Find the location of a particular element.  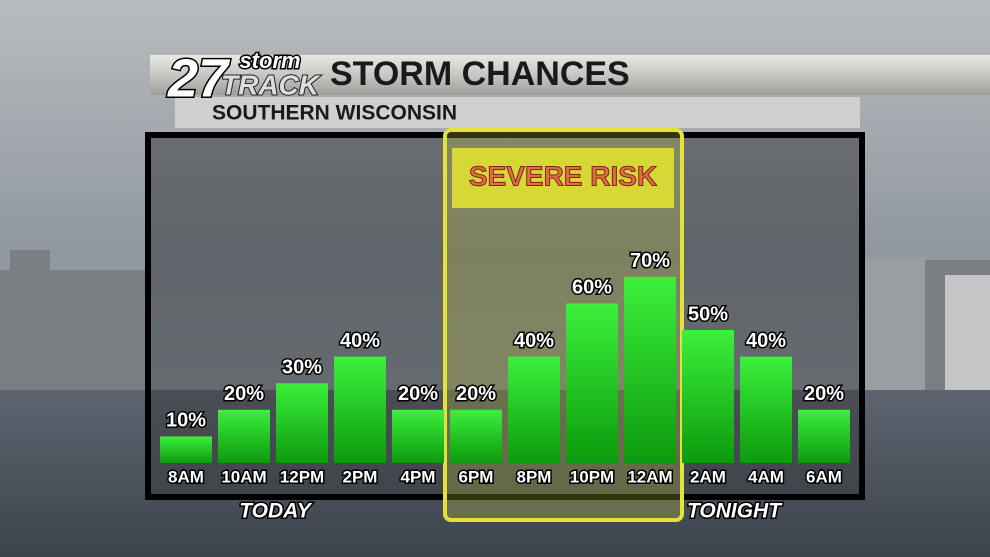

severe-label: SEVERE RISK is located at coordinates (563, 175).